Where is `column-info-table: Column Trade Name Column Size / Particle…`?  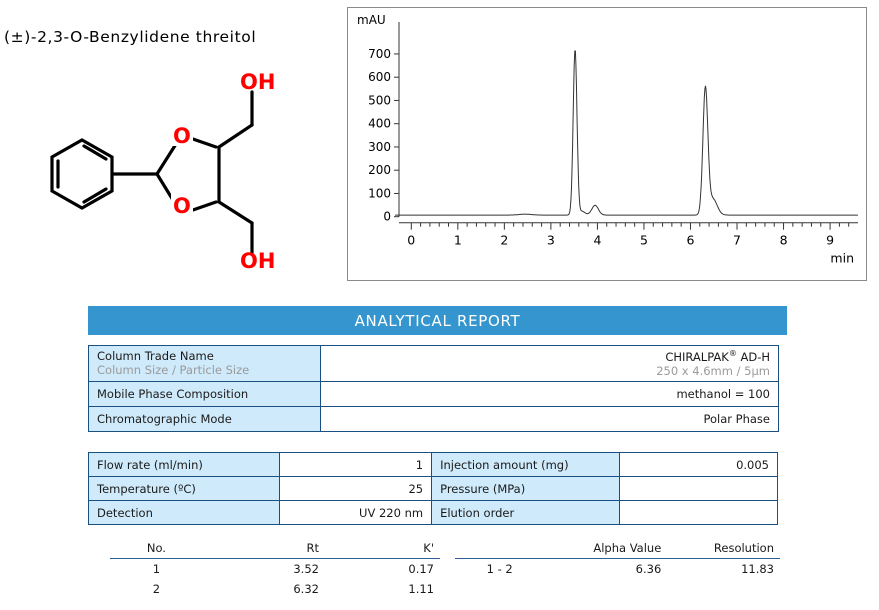
column-info-table: Column Trade Name Column Size / Particle… is located at coordinates (433, 388).